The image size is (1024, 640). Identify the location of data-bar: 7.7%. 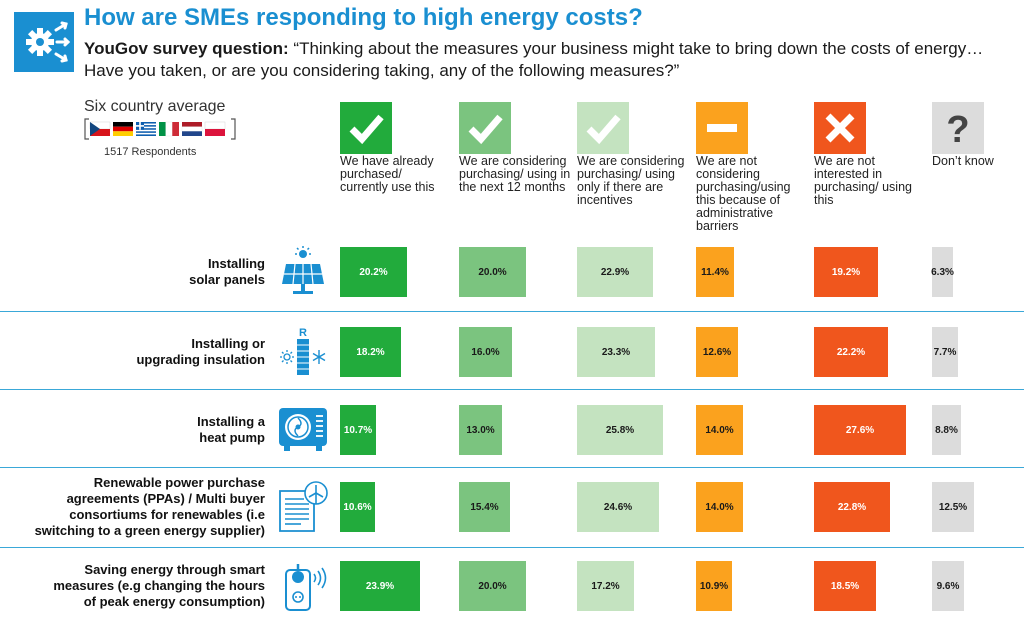
(945, 352).